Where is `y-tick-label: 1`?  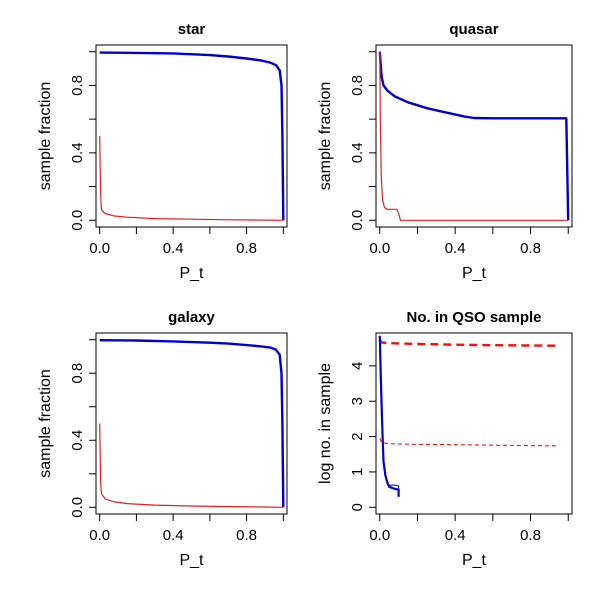 y-tick-label: 1 is located at coordinates (357, 472).